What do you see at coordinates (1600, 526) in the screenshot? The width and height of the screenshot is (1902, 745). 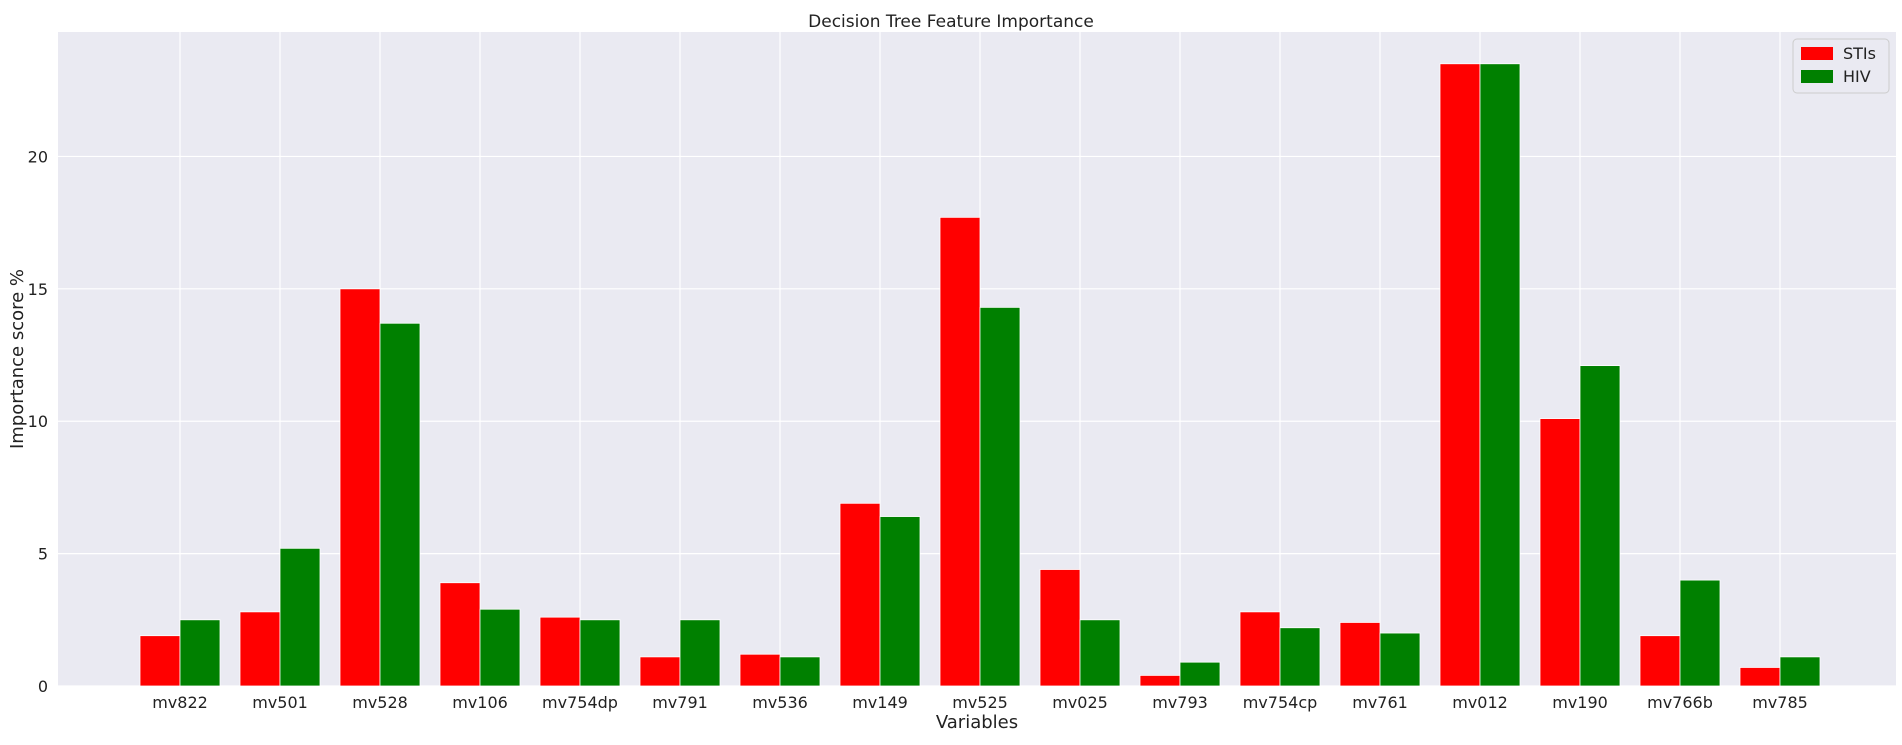 I see `bar-hiv-mv190` at bounding box center [1600, 526].